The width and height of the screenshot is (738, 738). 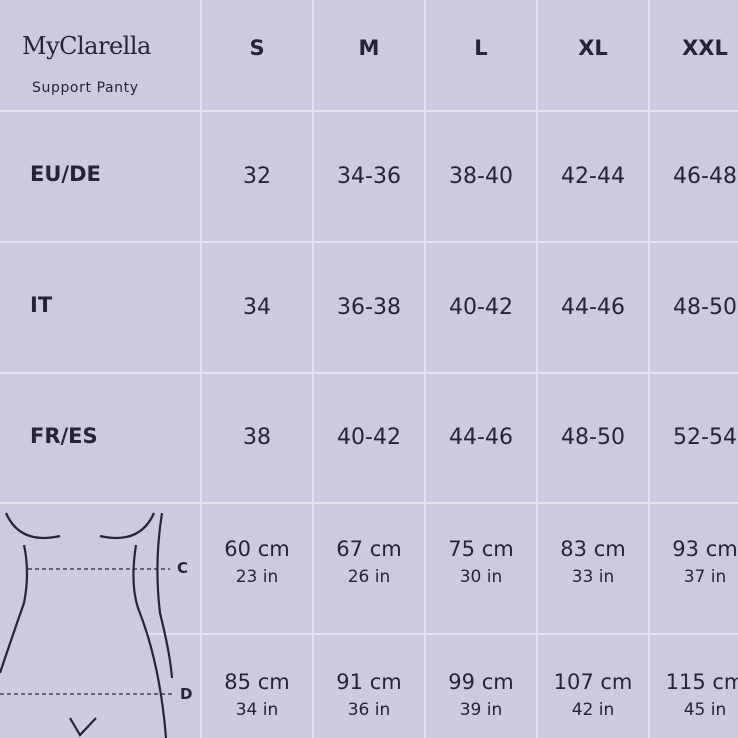 What do you see at coordinates (593, 48) in the screenshot?
I see `size-header-xl: XL` at bounding box center [593, 48].